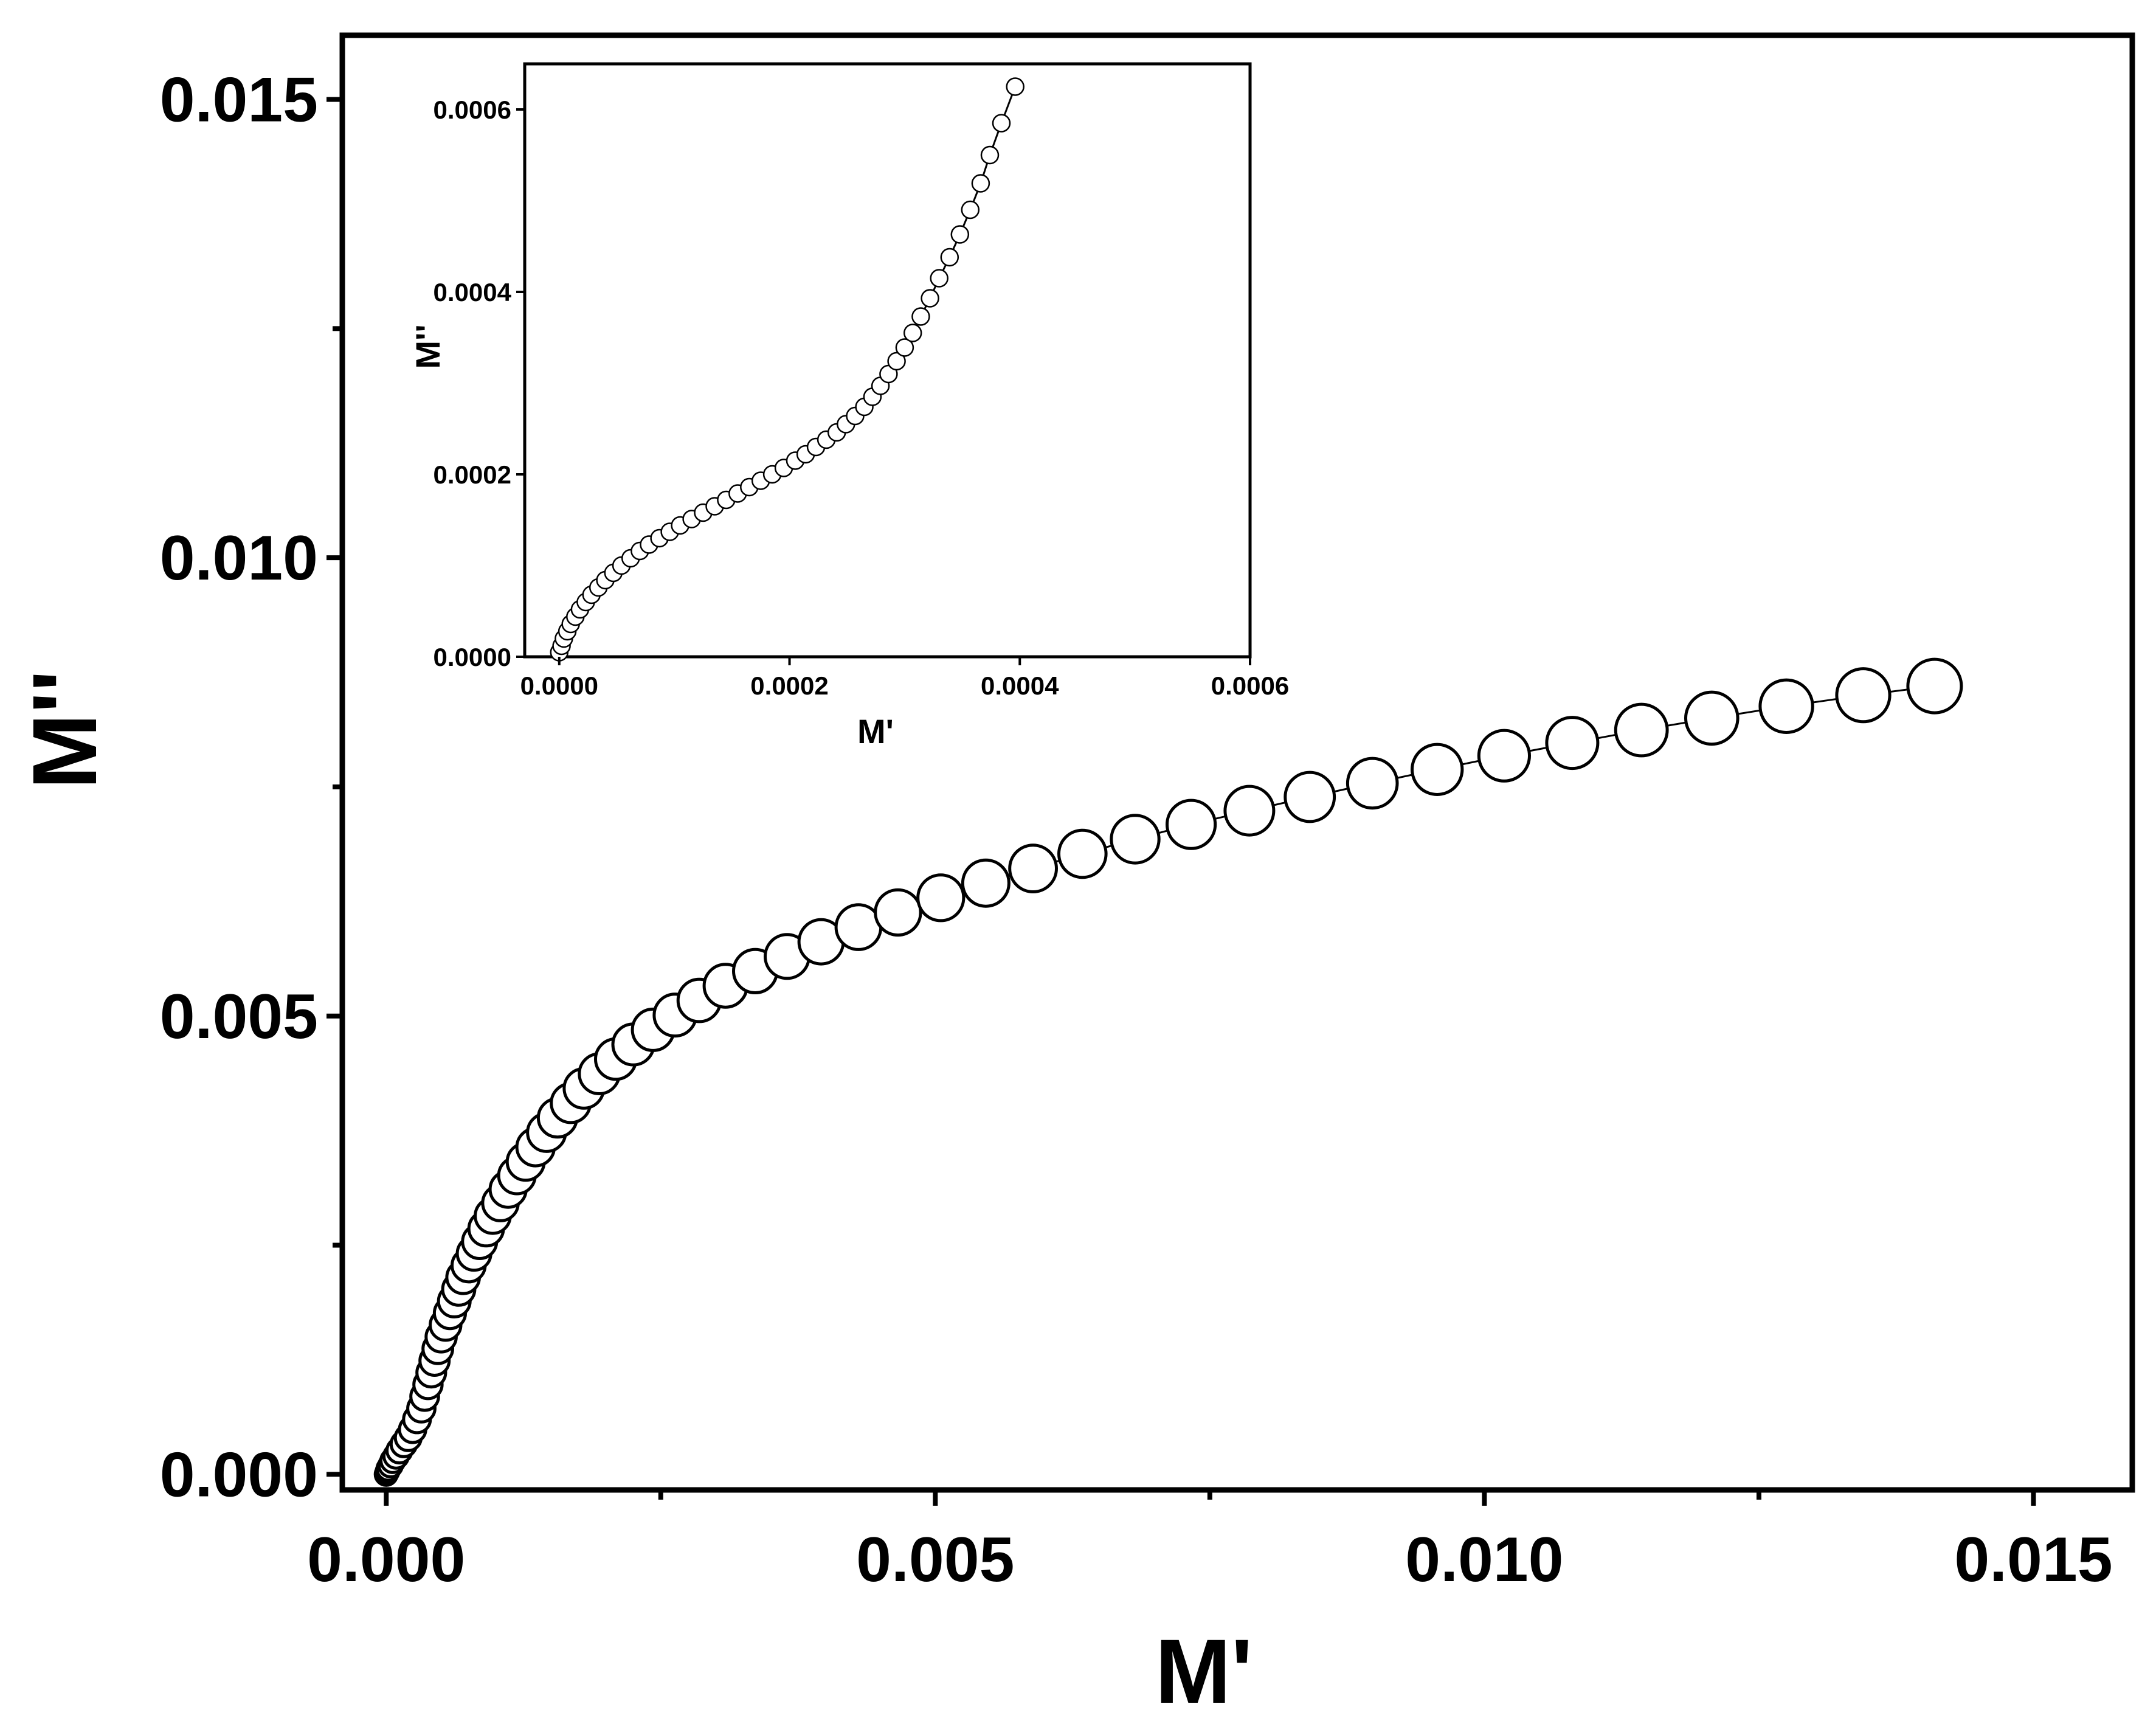 This screenshot has width=2156, height=1735. I want to click on inset-x-tick-label: 0.0006, so click(1250, 686).